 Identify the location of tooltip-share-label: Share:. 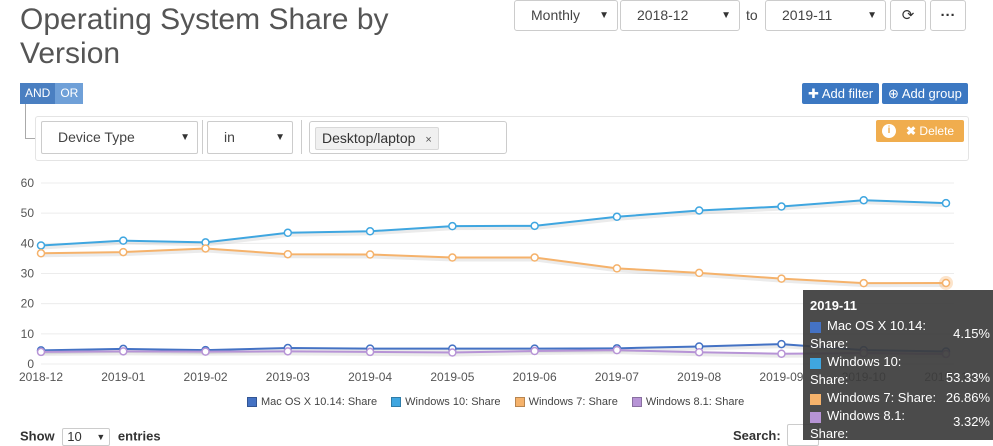
(829, 379).